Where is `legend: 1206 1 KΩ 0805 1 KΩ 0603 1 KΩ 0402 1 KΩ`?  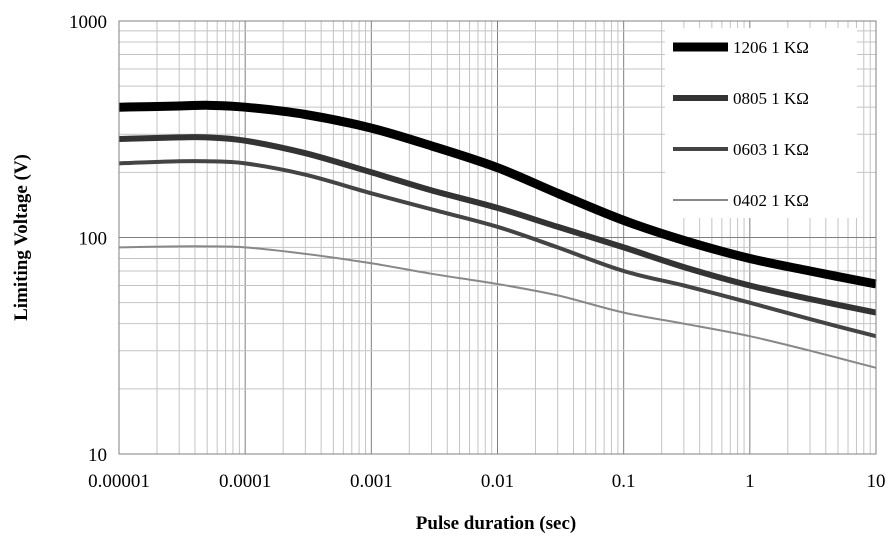 legend: 1206 1 KΩ 0805 1 KΩ 0603 1 KΩ 0402 1 KΩ is located at coordinates (761, 123).